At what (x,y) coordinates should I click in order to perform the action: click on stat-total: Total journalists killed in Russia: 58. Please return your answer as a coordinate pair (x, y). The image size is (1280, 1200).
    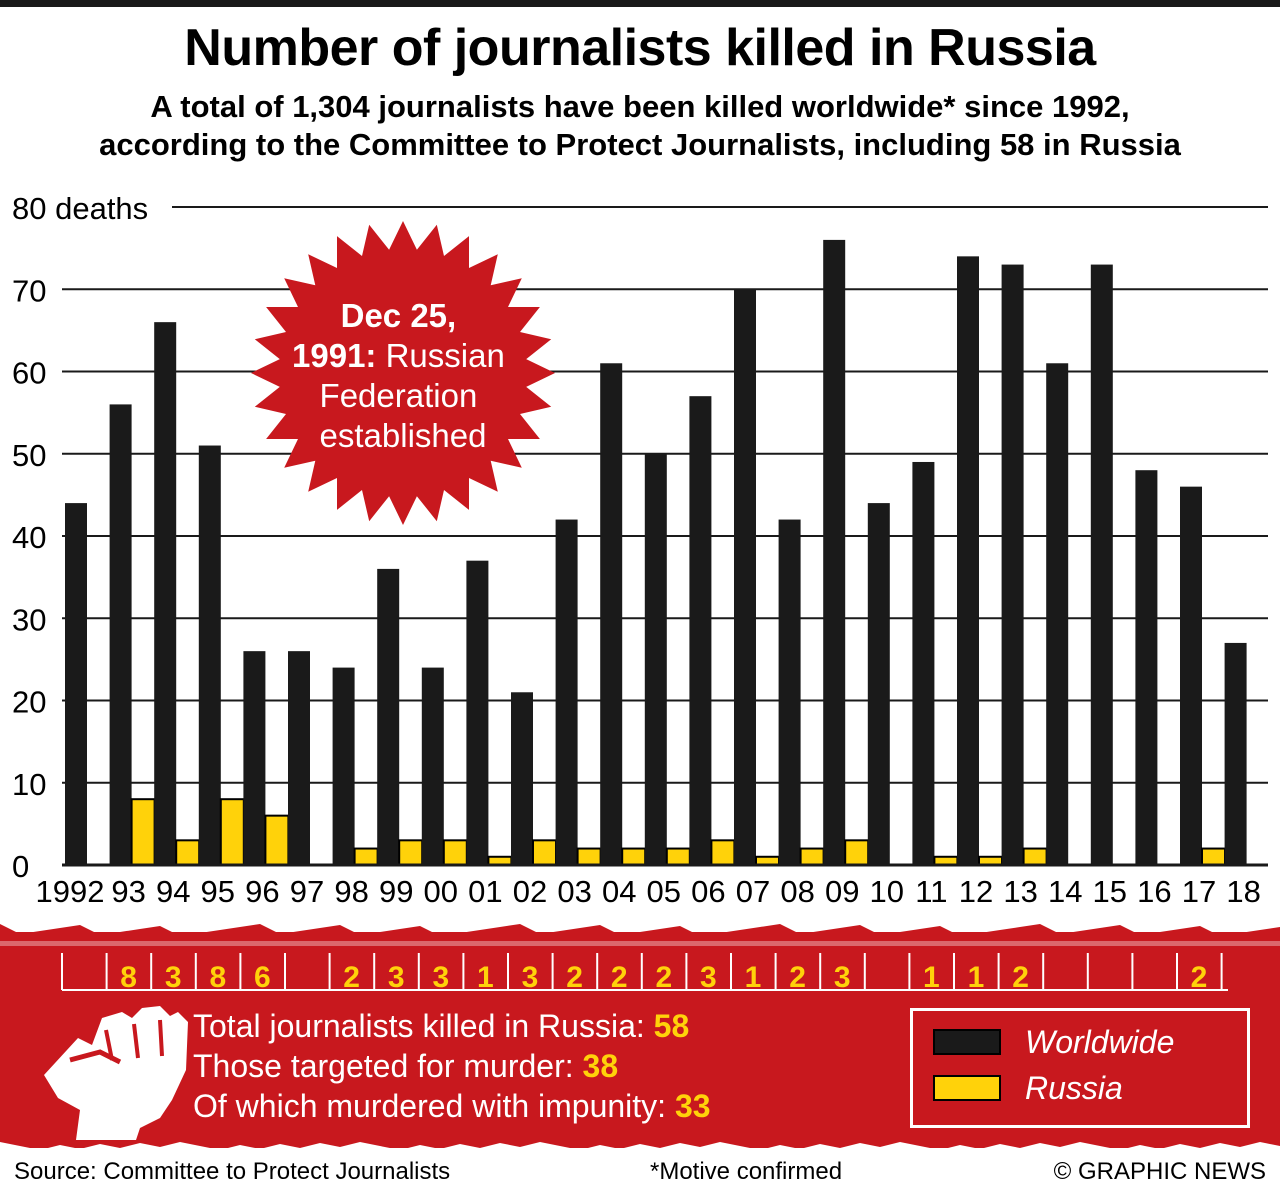
    Looking at the image, I should click on (441, 1026).